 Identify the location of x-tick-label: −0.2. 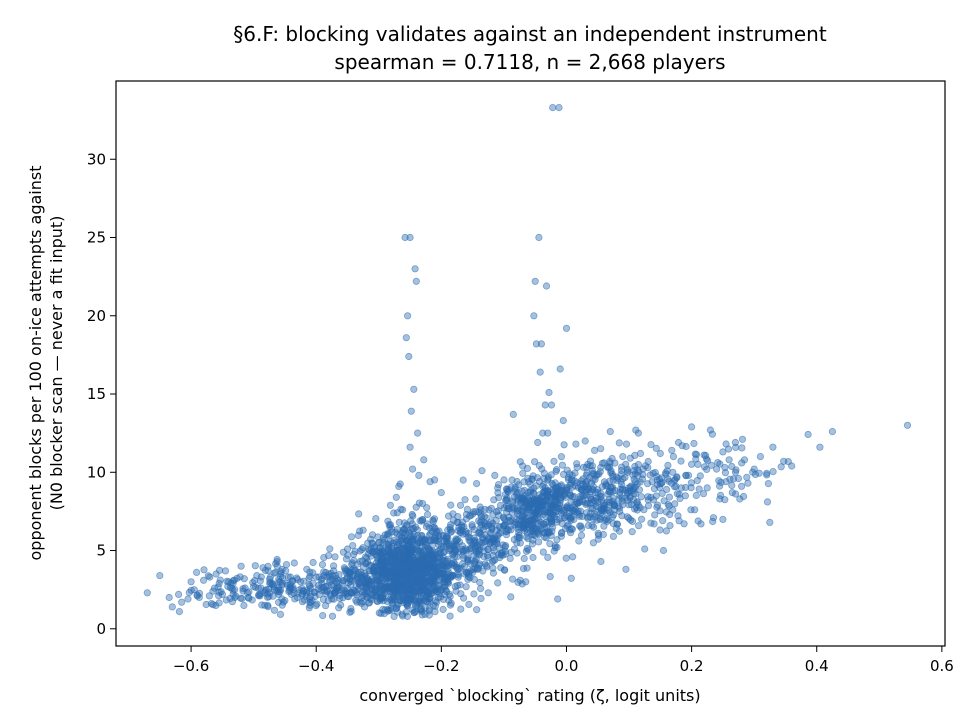
(441, 666).